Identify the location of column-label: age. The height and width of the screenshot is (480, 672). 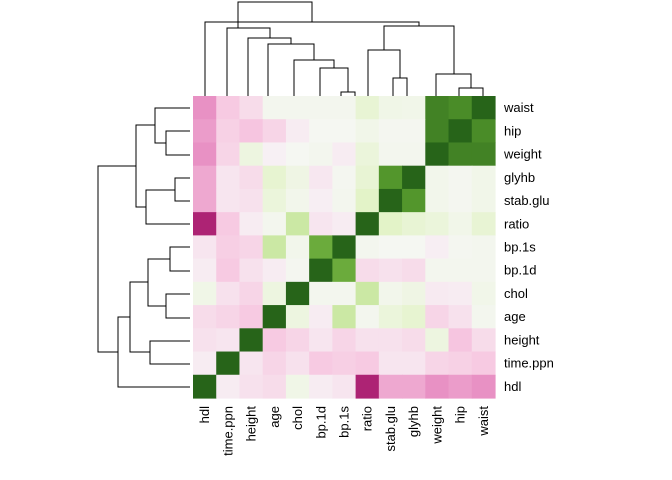
(274, 417).